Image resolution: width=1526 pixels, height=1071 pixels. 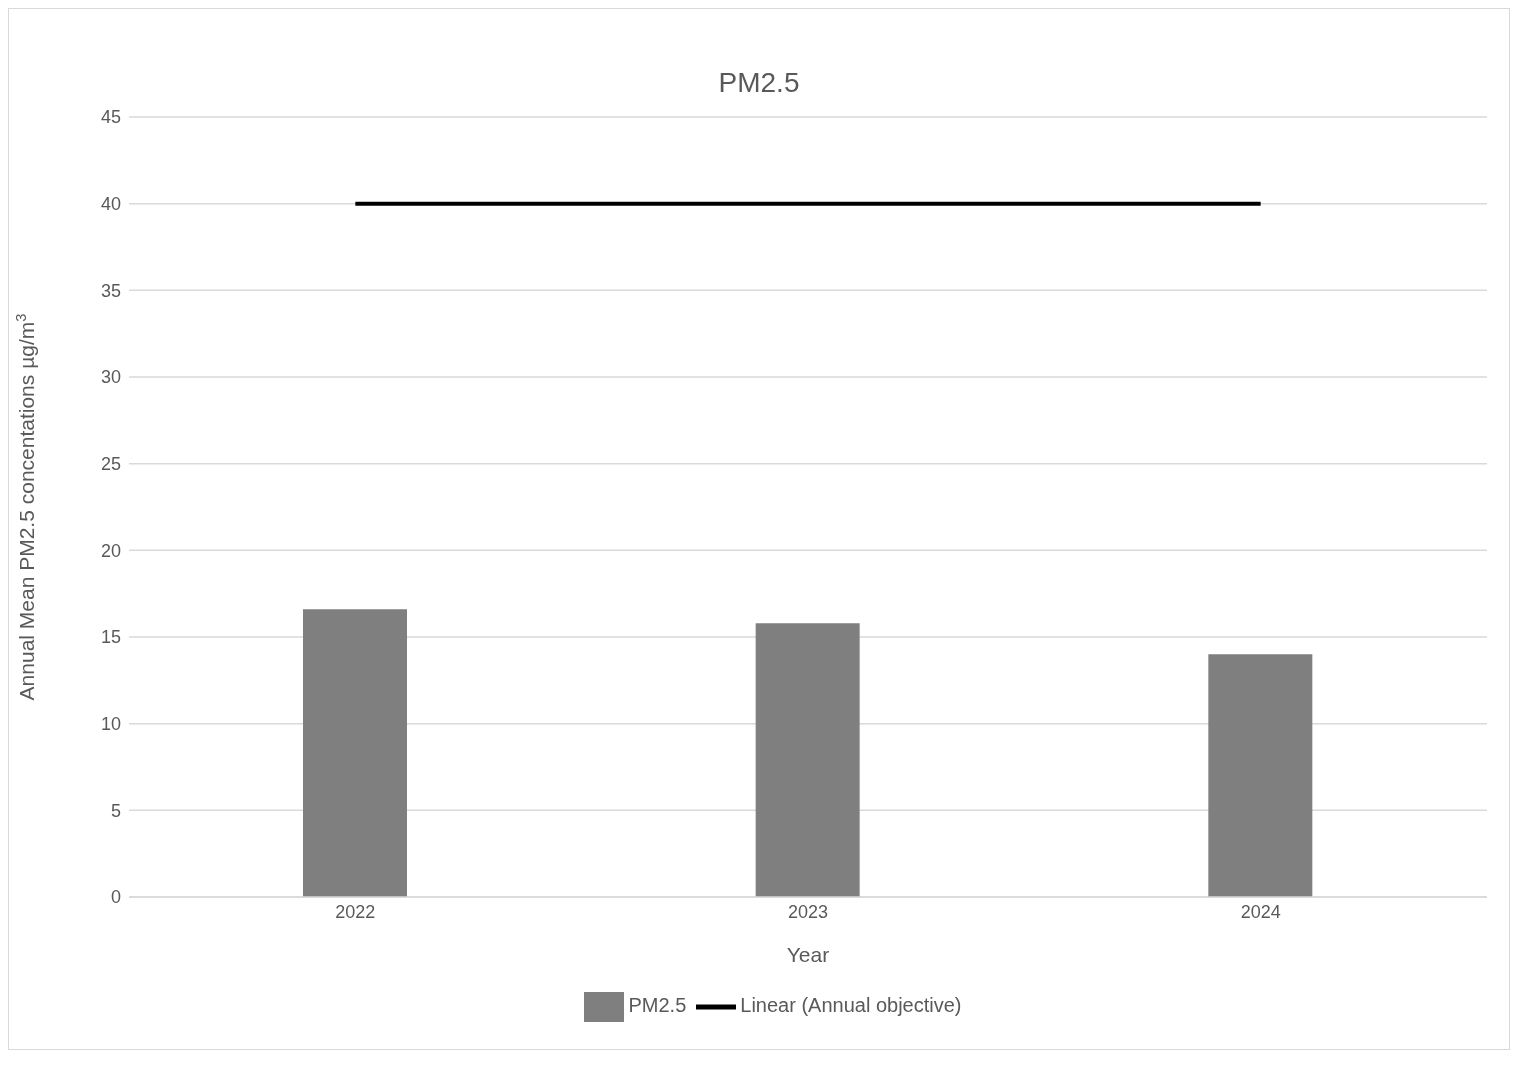 I want to click on y-tick-label: 0, so click(x=115, y=897).